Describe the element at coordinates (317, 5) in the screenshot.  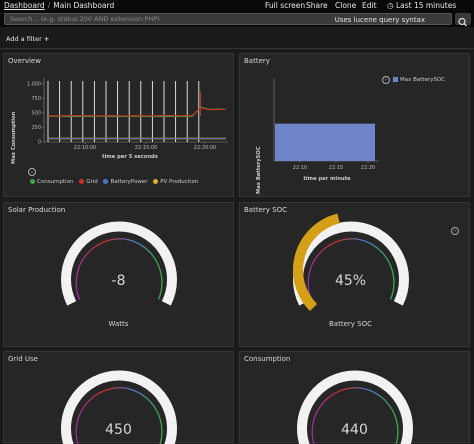
I see `share-button: Share` at that location.